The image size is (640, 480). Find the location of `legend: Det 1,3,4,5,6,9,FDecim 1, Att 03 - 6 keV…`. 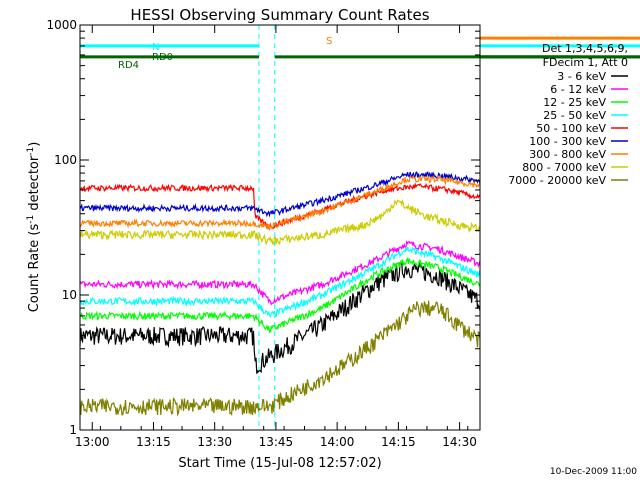

legend: Det 1,3,4,5,6,9,FDecim 1, Att 03 - 6 keV… is located at coordinates (568, 114).